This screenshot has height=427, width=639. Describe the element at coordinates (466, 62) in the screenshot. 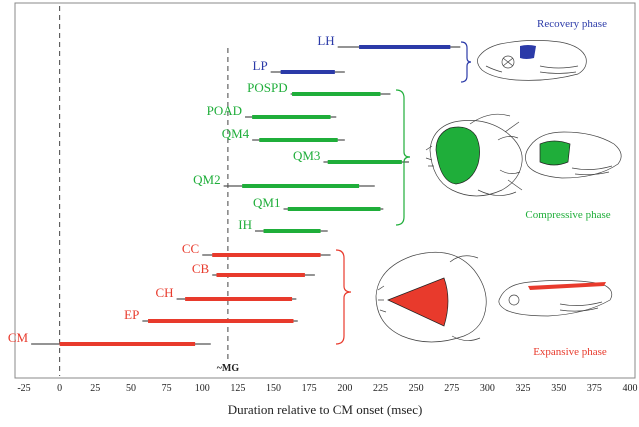

I see `recovery-brace` at that location.